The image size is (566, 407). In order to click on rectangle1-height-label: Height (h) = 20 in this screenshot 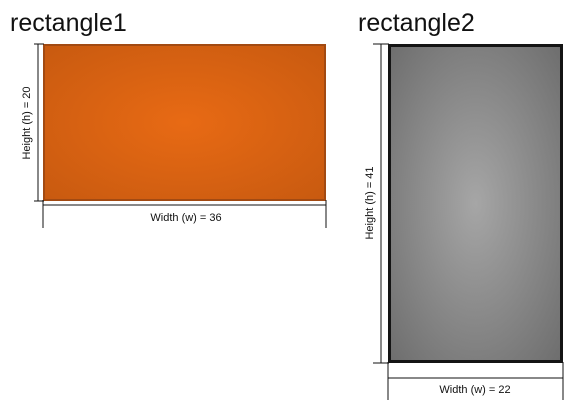, I will do `click(27, 122)`.